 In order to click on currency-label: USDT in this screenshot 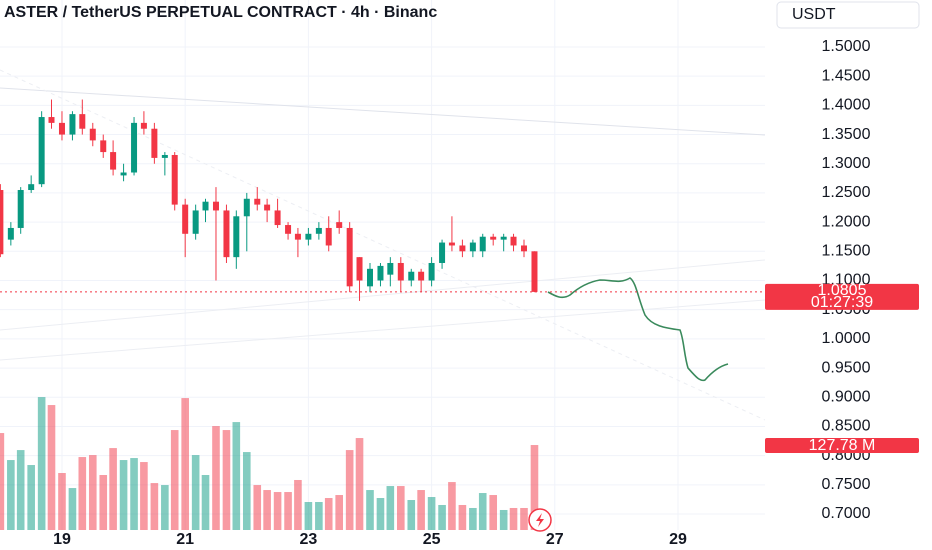, I will do `click(814, 14)`.